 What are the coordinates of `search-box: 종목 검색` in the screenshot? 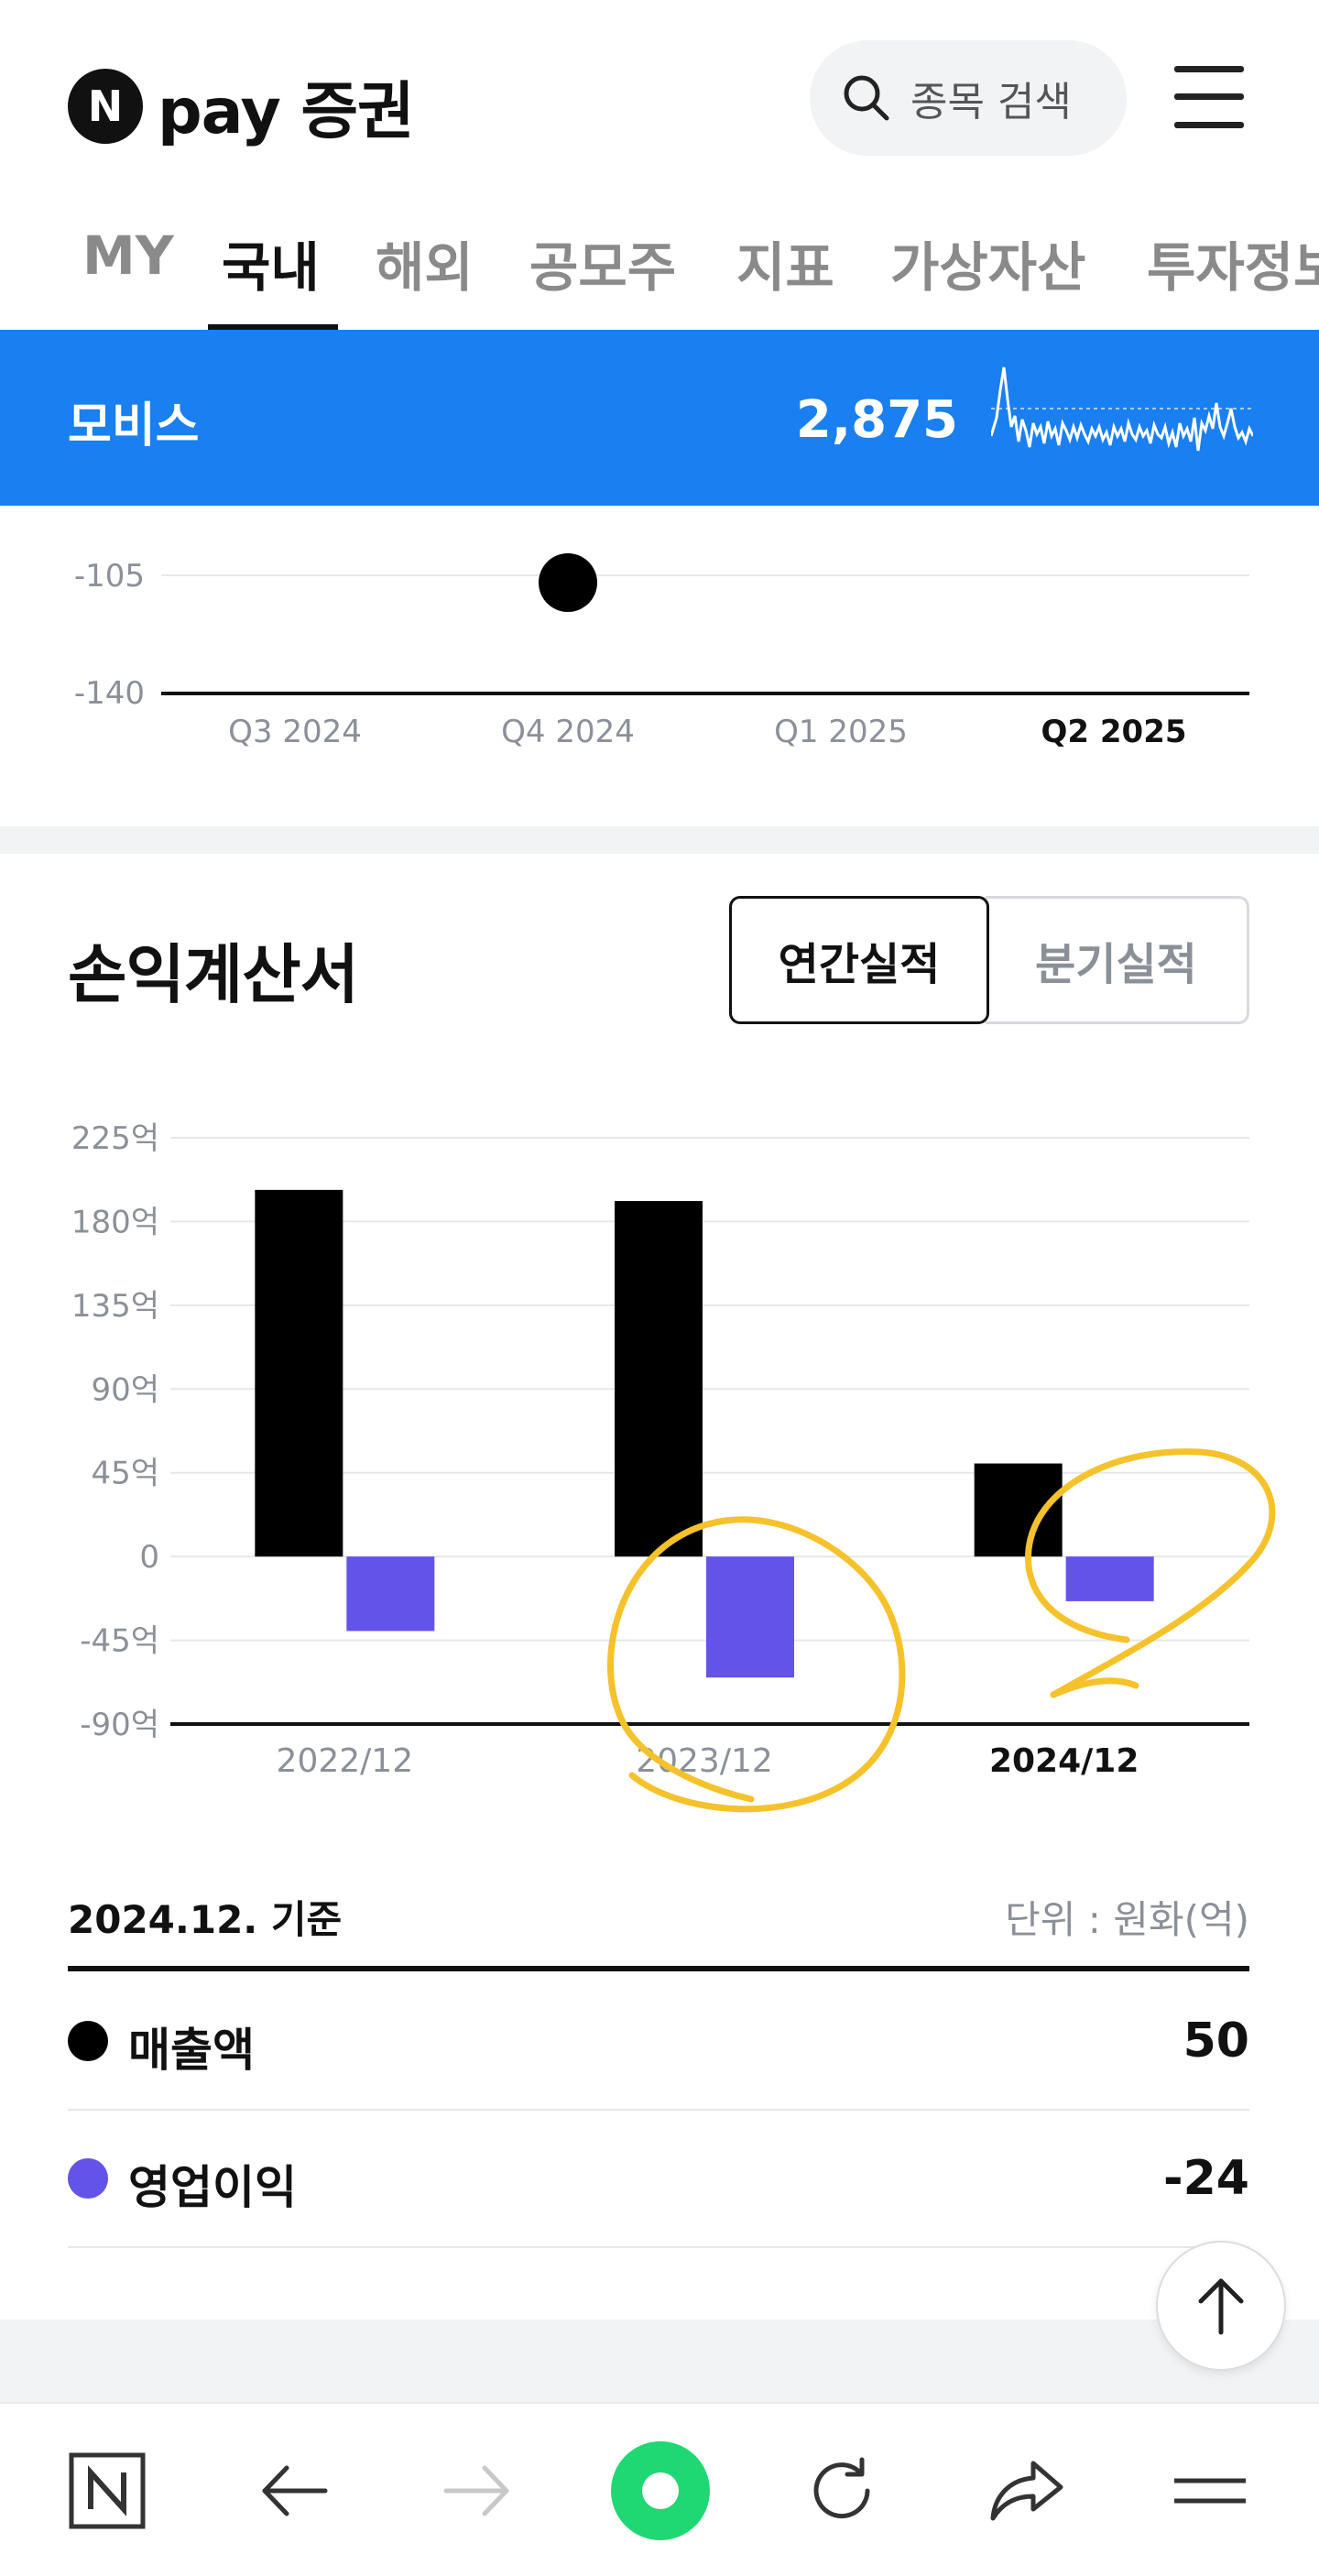 It's located at (969, 98).